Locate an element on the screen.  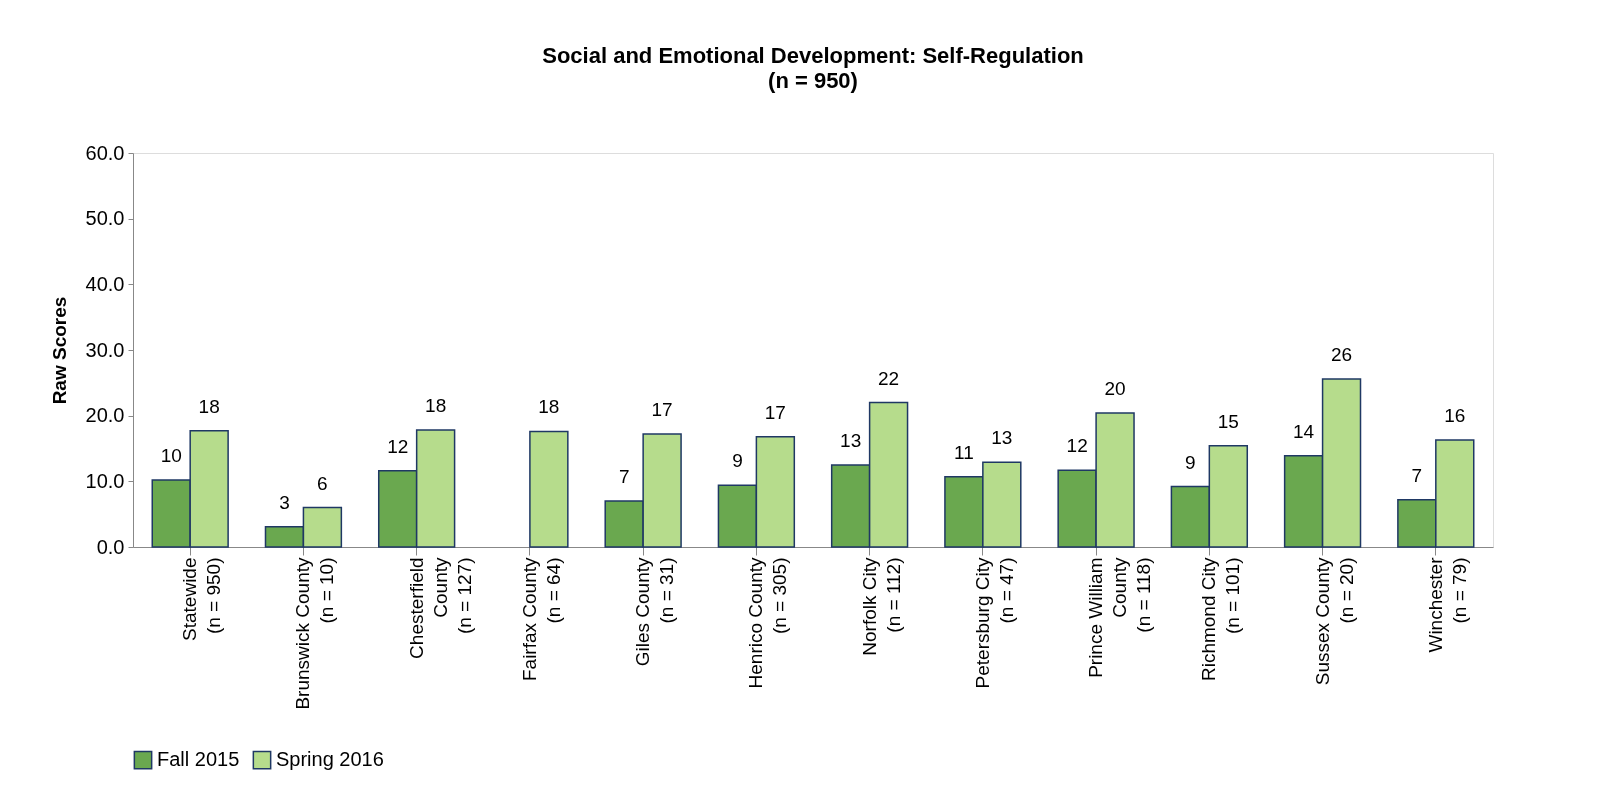
x-tick-label: Sussex County (n = 20) is located at coordinates (1334, 621).